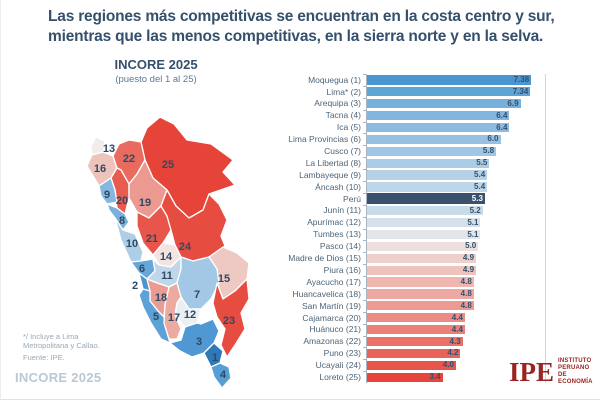 The width and height of the screenshot is (600, 400). What do you see at coordinates (156, 64) in the screenshot?
I see `map-heading: INCORE 2025` at bounding box center [156, 64].